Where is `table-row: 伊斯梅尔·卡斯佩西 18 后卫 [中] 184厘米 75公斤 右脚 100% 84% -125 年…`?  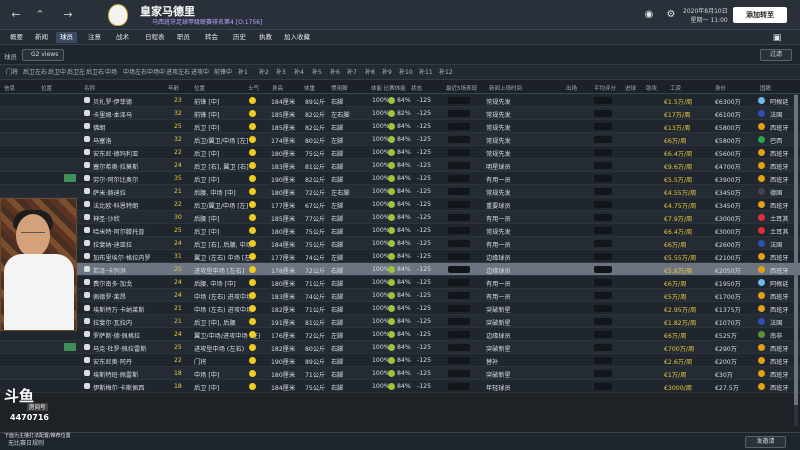 table-row: 伊斯梅尔·卡斯佩西 18 后卫 [中] 184厘米 75公斤 右脚 100% 84% -125 年… is located at coordinates (400, 386).